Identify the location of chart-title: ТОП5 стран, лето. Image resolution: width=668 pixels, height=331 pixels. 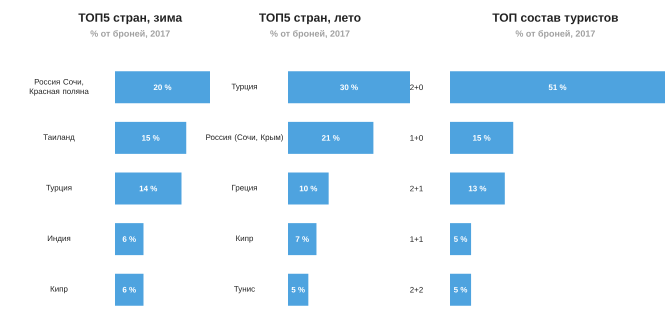
(310, 18).